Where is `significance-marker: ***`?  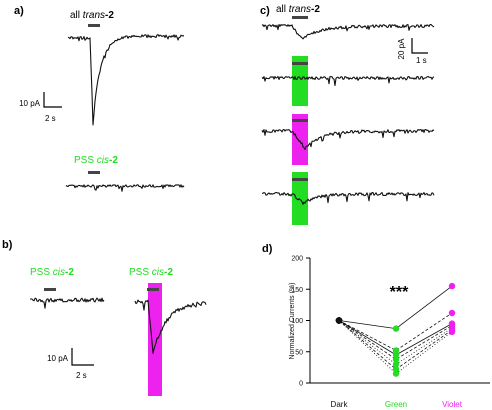
significance-marker: *** is located at coordinates (399, 292).